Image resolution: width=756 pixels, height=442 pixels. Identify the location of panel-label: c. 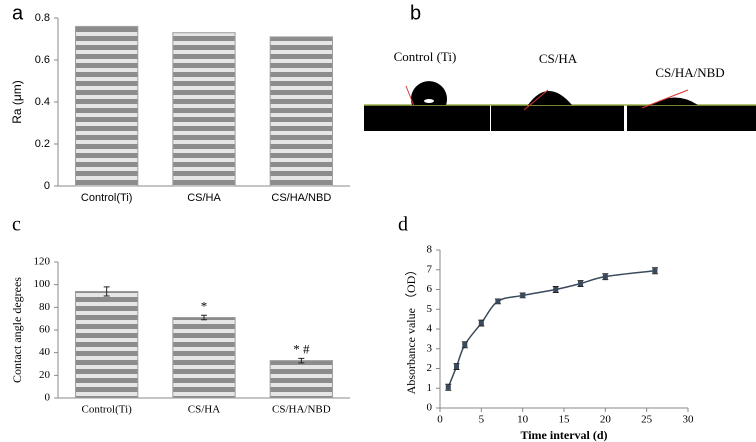
(16, 225).